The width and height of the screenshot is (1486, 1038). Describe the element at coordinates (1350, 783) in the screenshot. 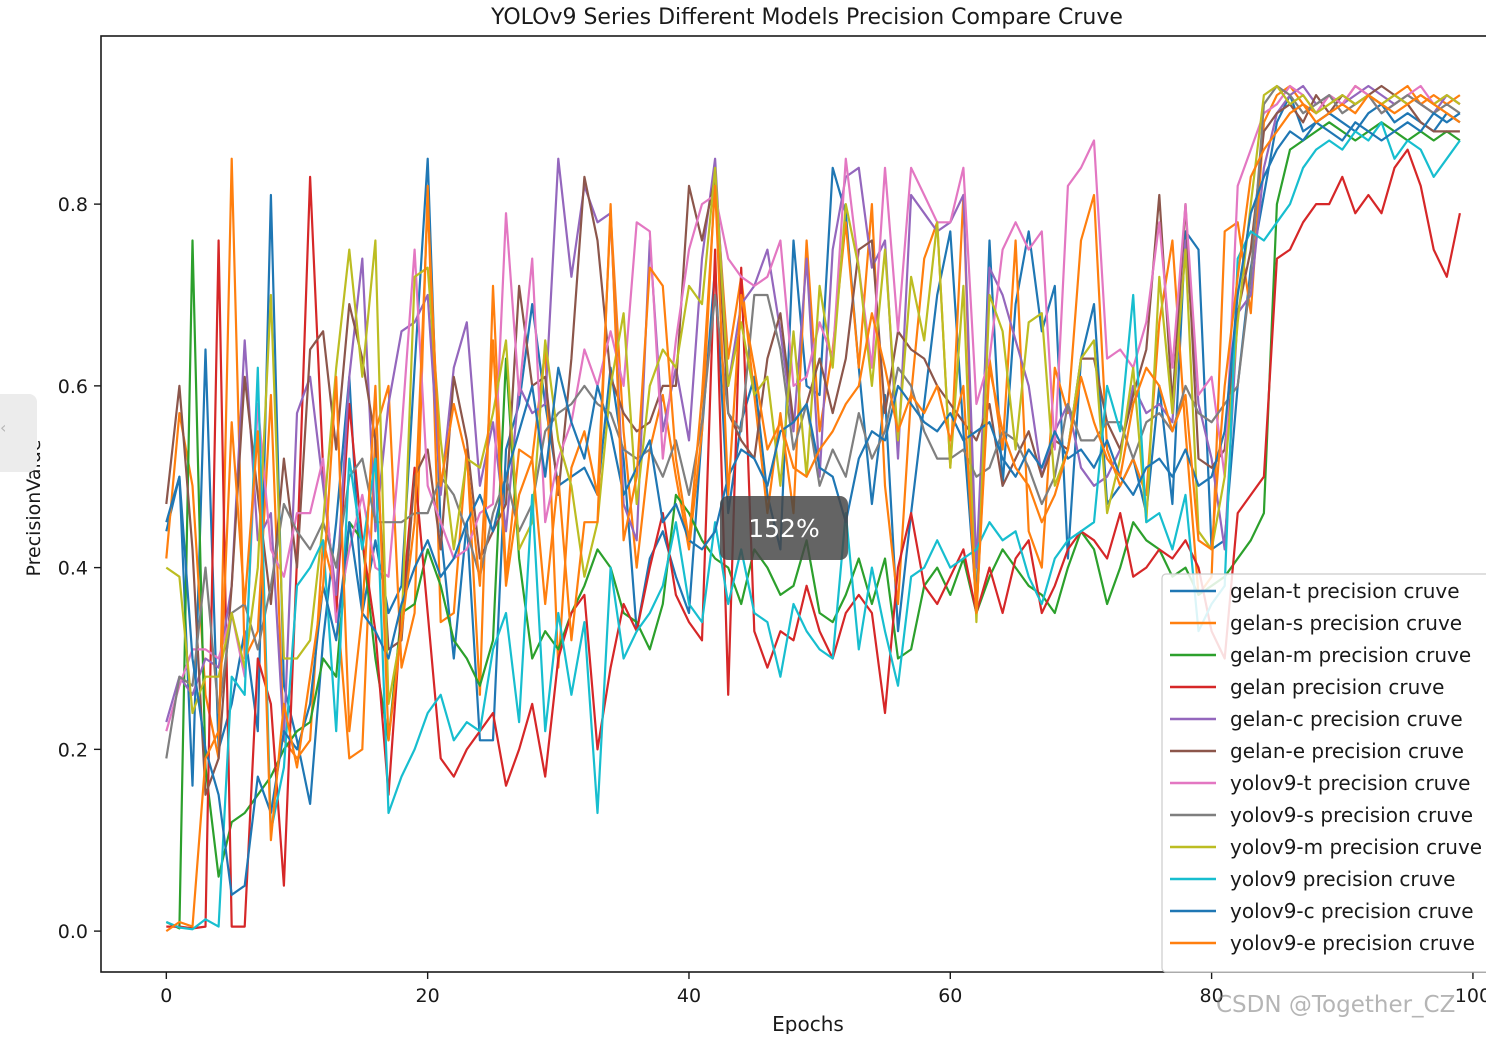

I see `legend-label: yolov9-t precision cruve` at that location.